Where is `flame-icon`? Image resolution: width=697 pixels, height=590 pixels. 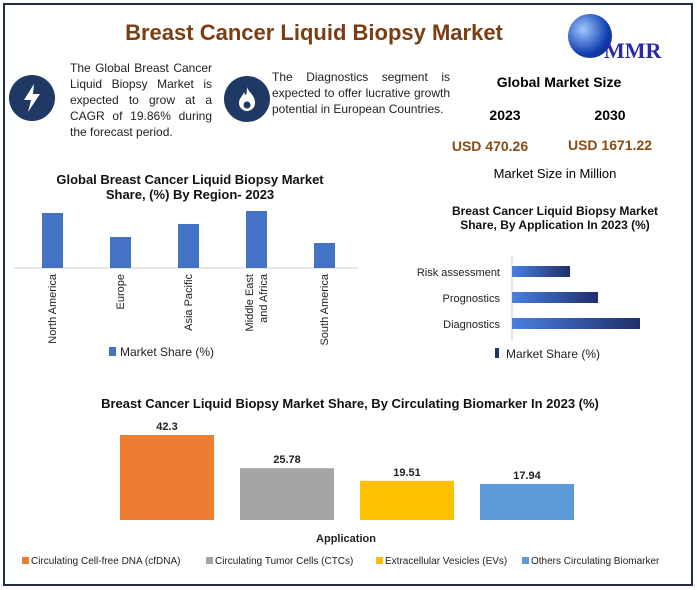 flame-icon is located at coordinates (247, 99).